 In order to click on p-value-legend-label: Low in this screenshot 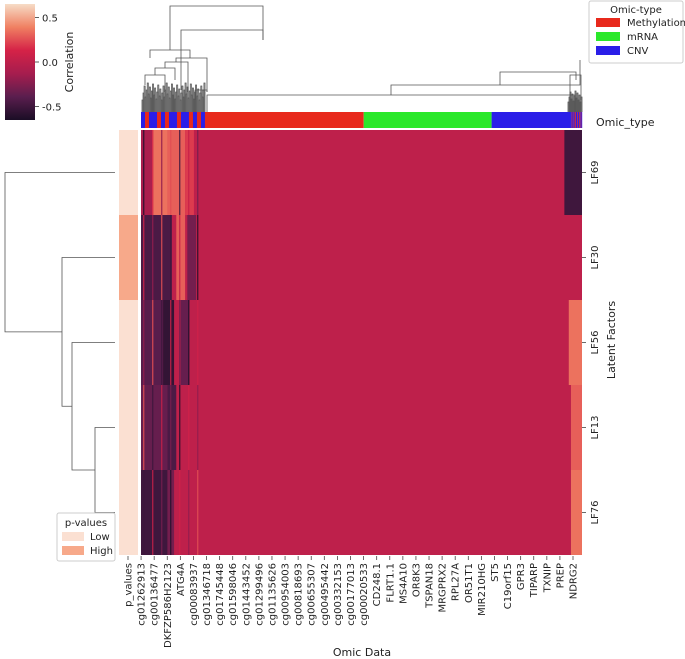, I will do `click(100, 537)`.